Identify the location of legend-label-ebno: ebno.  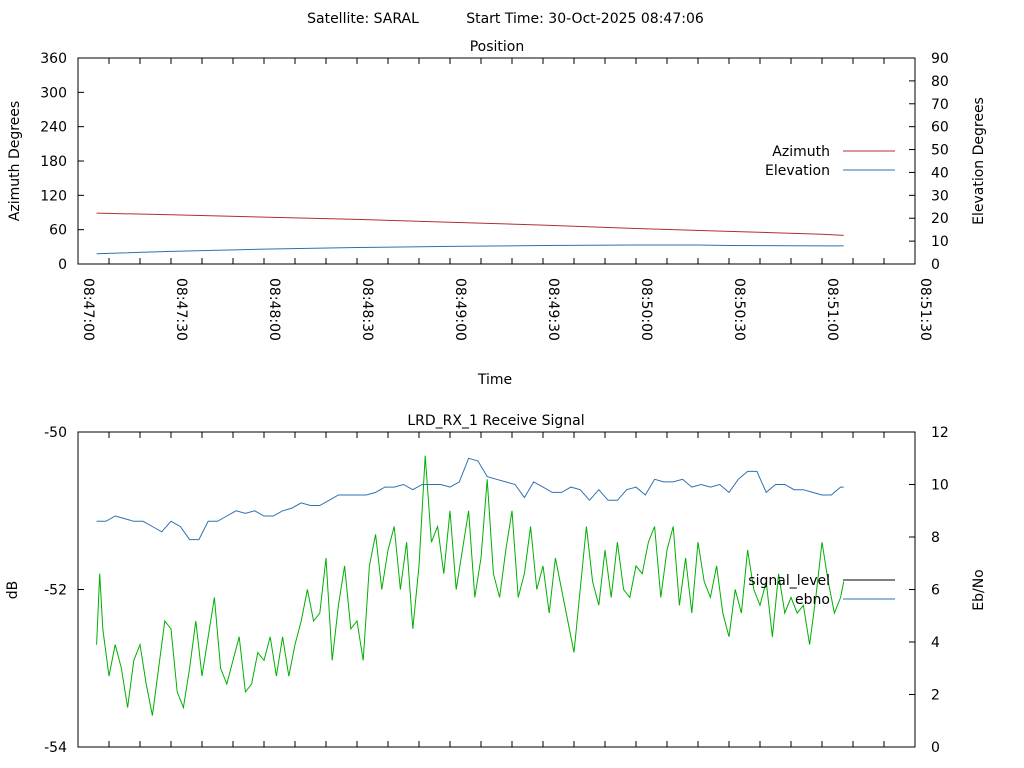
(812, 600).